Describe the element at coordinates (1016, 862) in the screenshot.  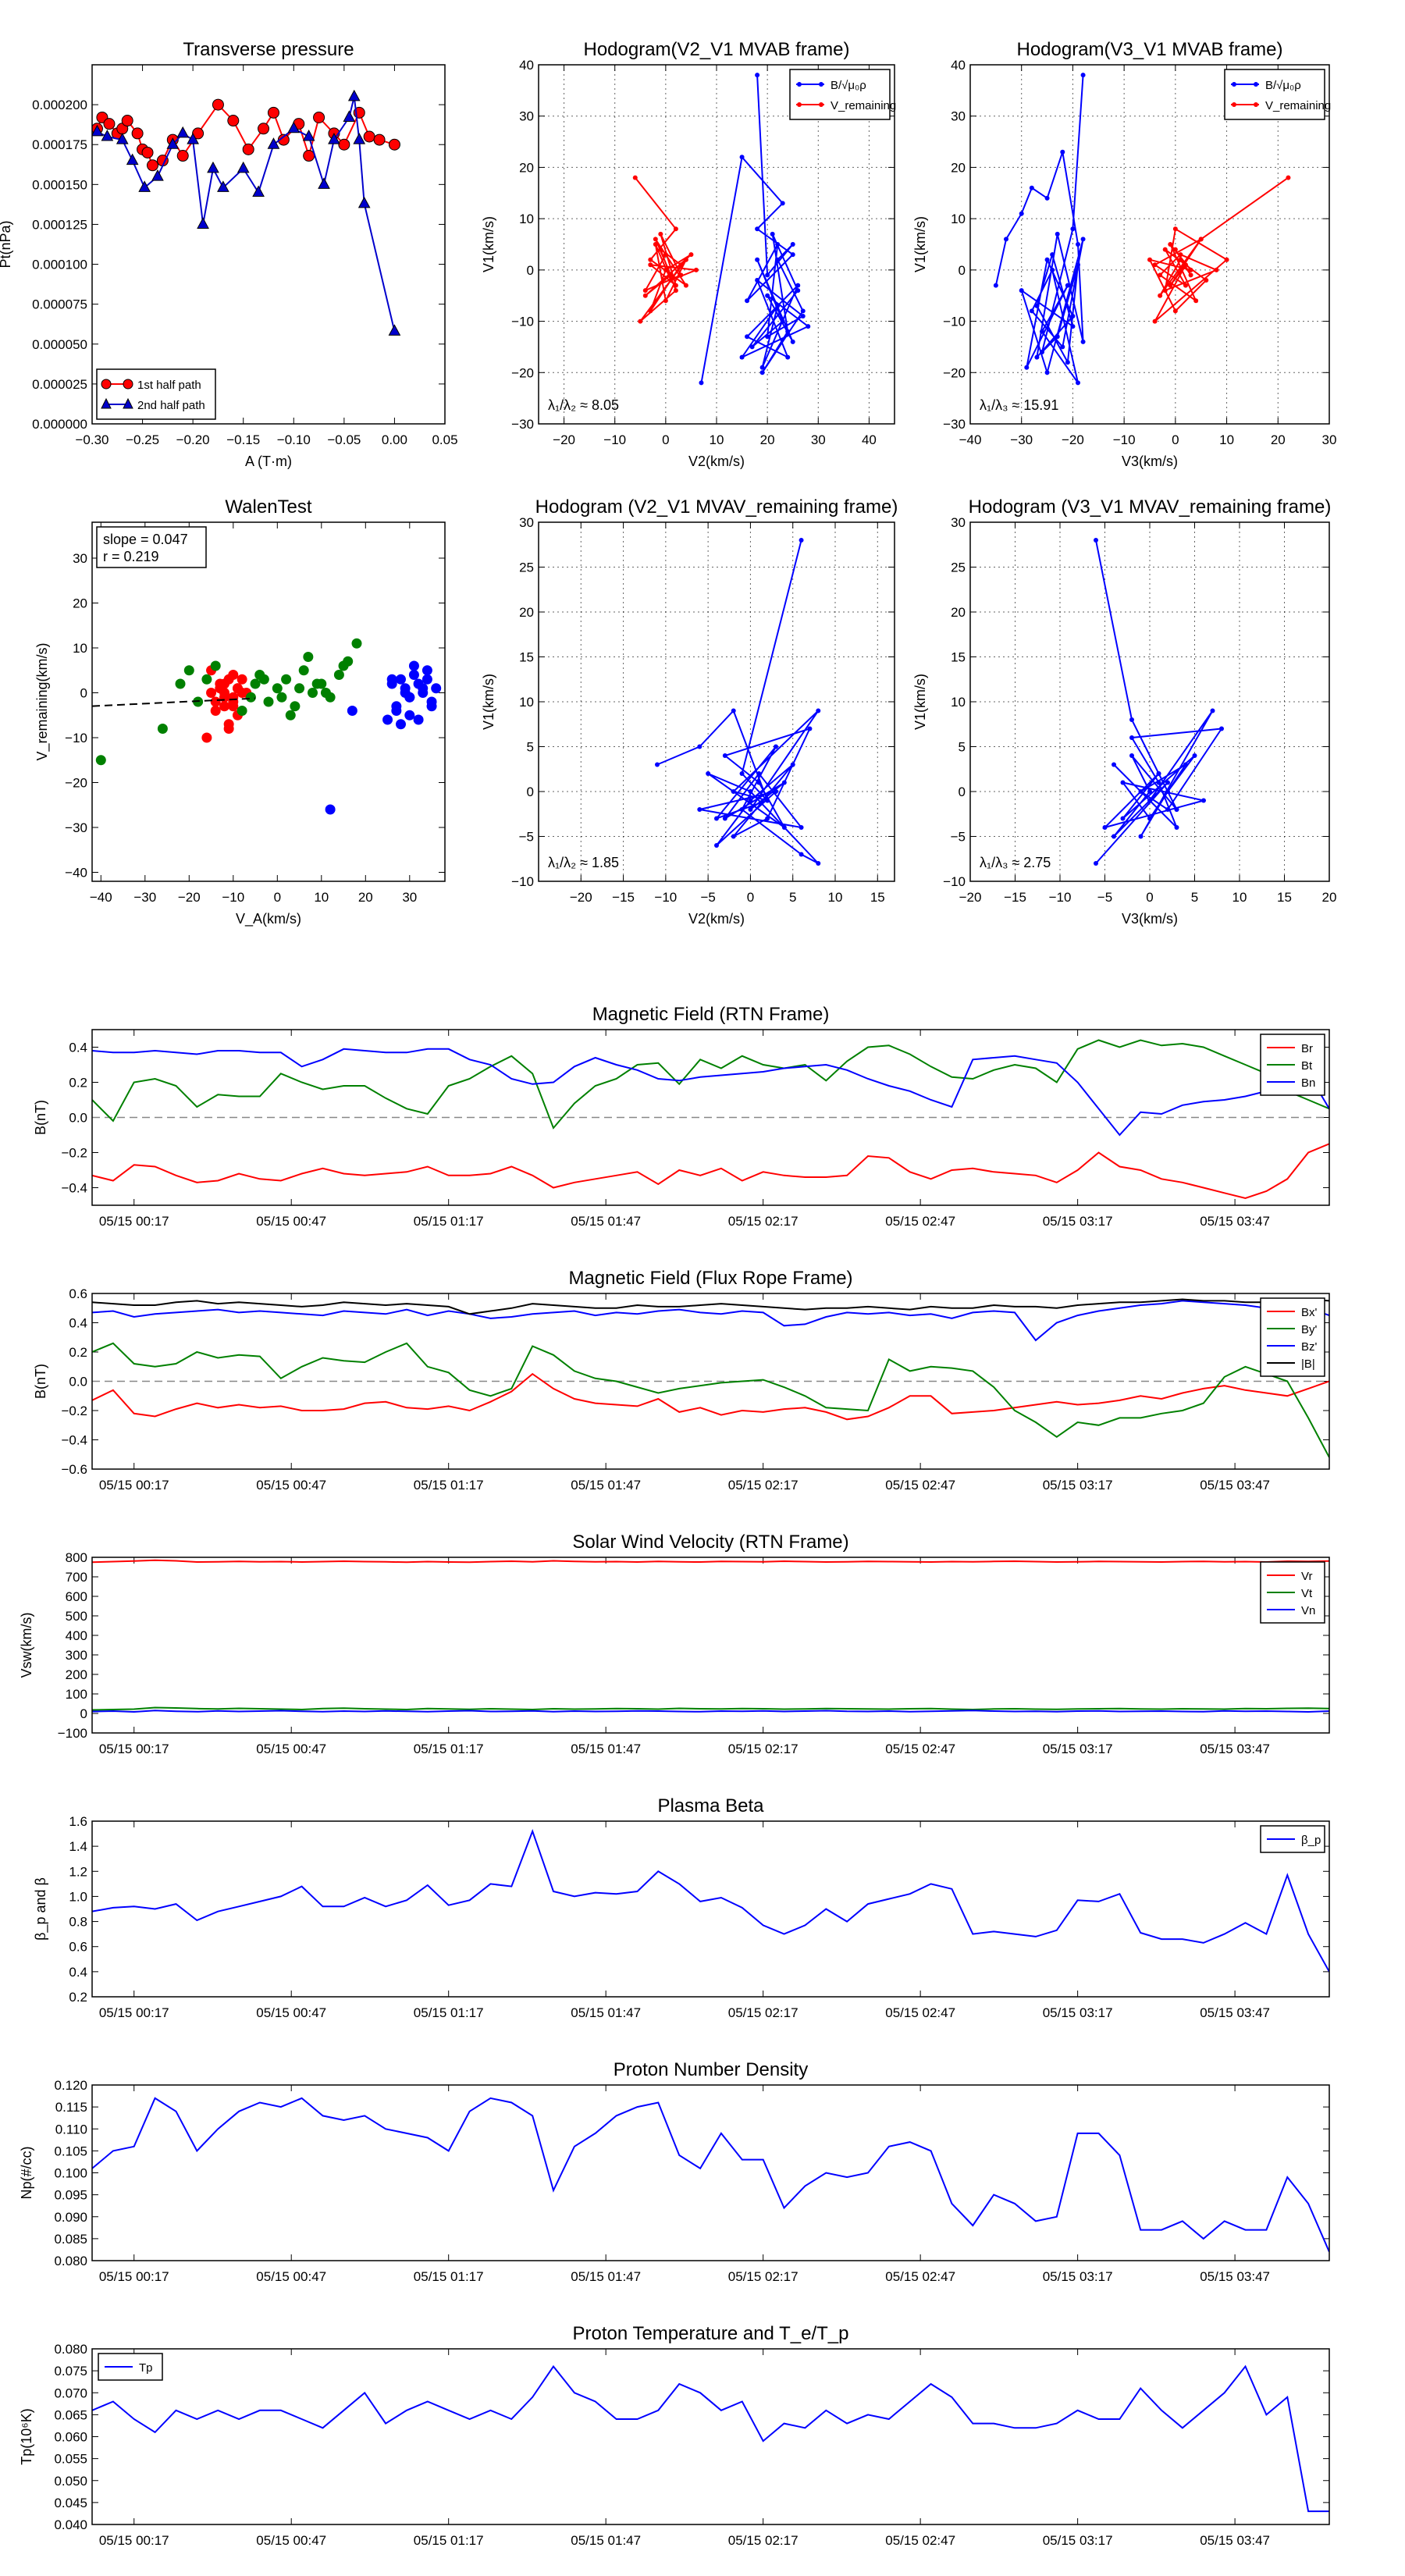
I see `ratio-annotation: λ₁/λ₃ ≈ 2.75` at that location.